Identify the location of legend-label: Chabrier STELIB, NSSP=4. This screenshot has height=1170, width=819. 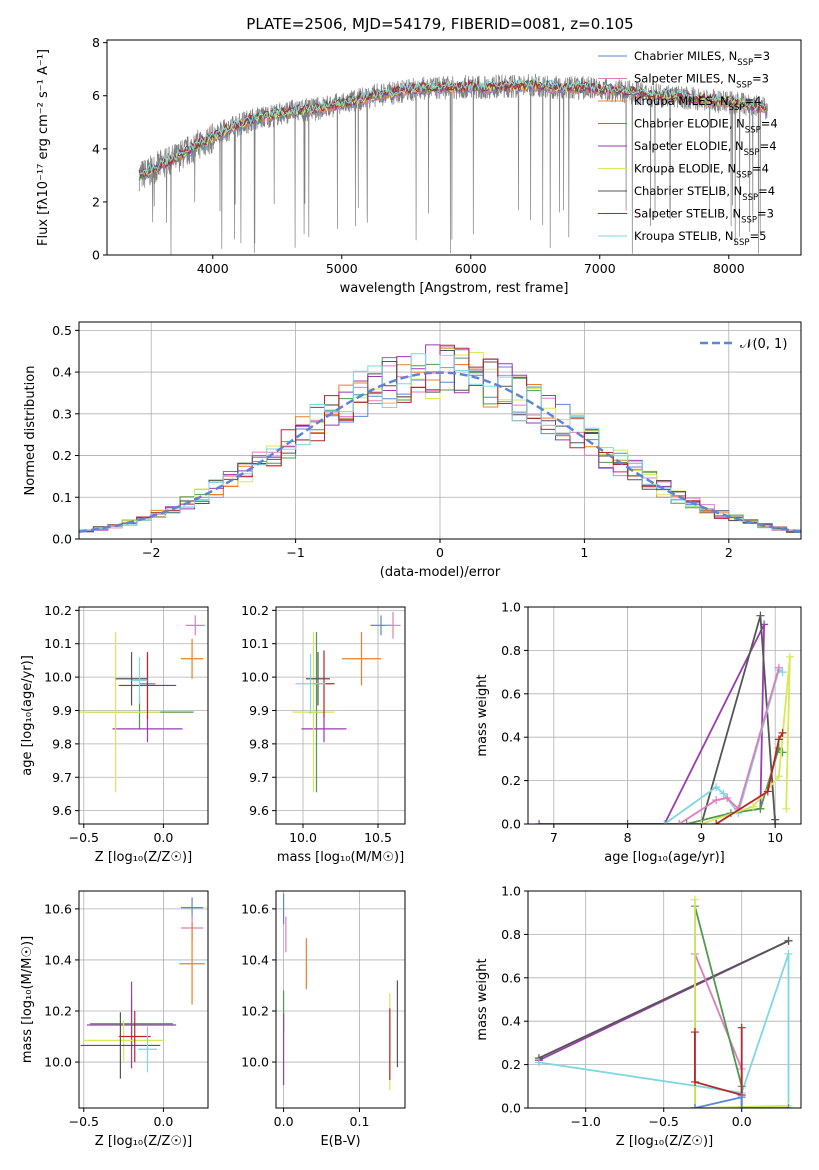
(704, 193).